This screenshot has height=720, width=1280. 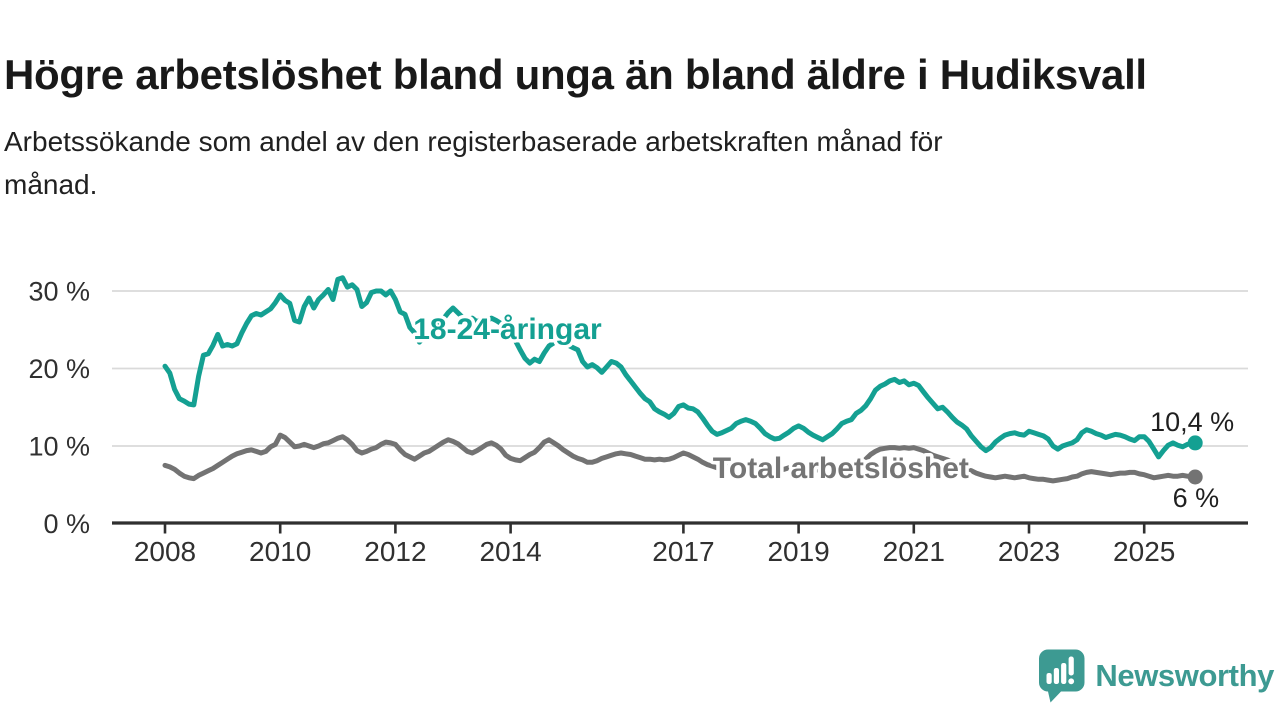 What do you see at coordinates (914, 551) in the screenshot?
I see `x-tick-label-2021: 2021` at bounding box center [914, 551].